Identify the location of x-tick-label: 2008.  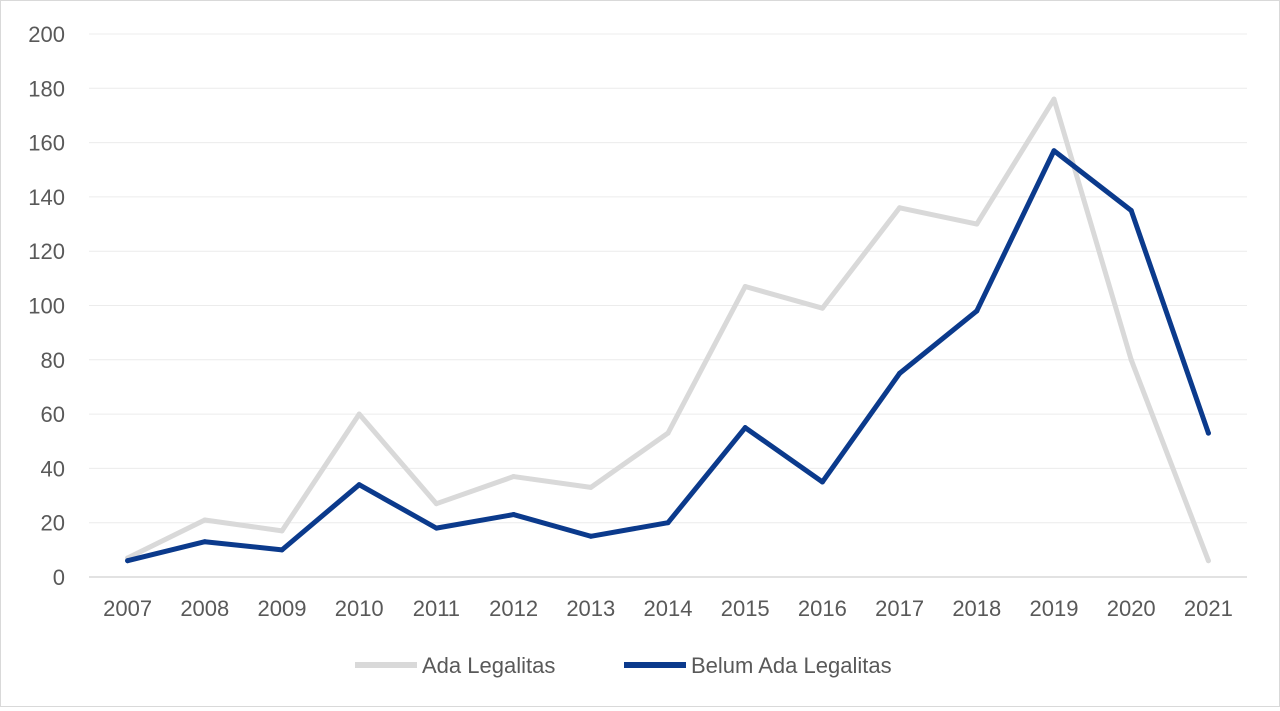
(204, 608).